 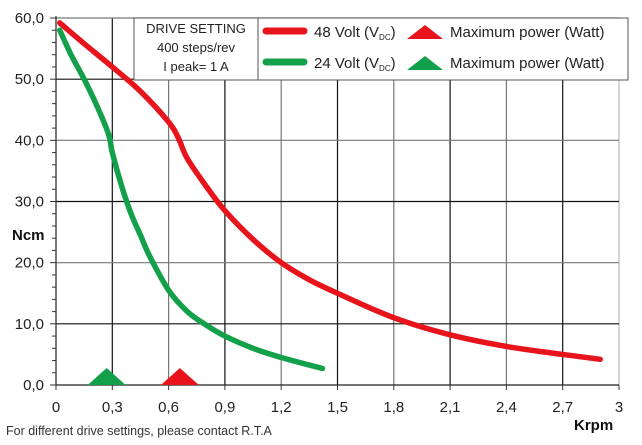 I want to click on drive-setting-current: I peak= 1 A, so click(x=196, y=66).